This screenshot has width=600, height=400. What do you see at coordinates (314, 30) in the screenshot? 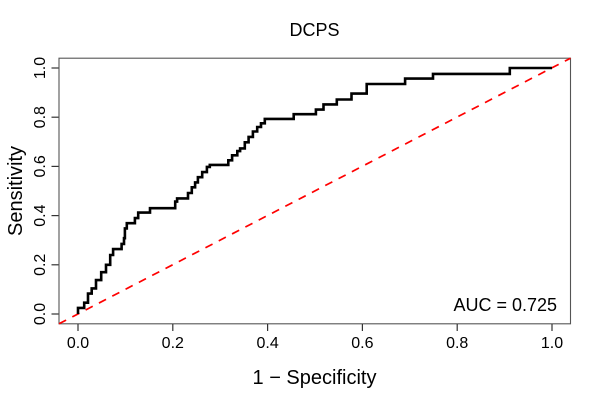
I see `chart-title: DCPS` at bounding box center [314, 30].